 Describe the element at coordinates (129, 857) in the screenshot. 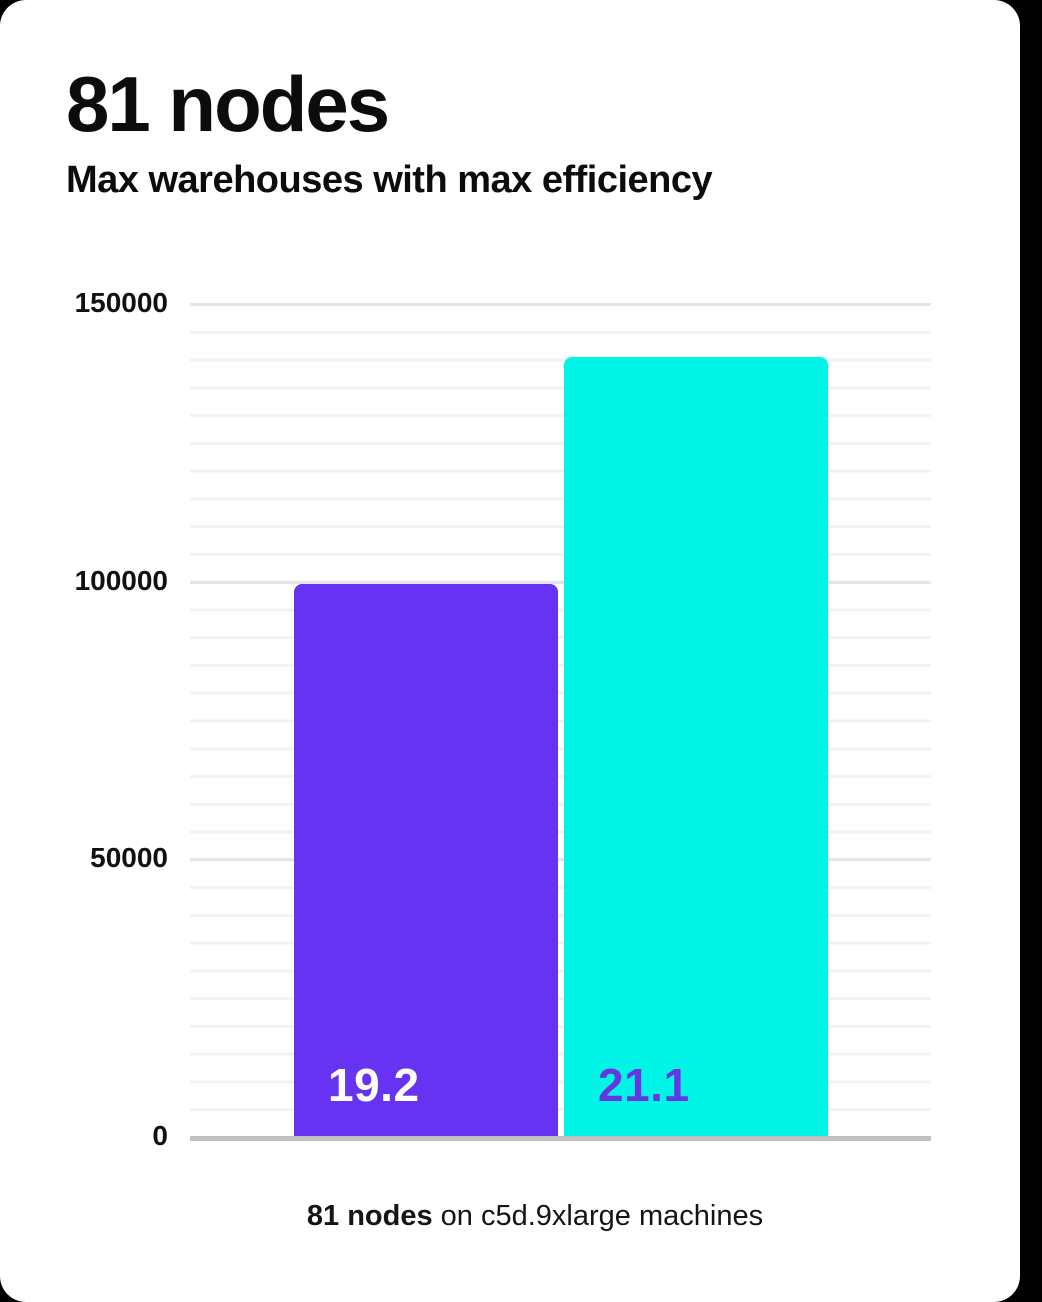

I see `y-axis-tick-50000: 50000` at that location.